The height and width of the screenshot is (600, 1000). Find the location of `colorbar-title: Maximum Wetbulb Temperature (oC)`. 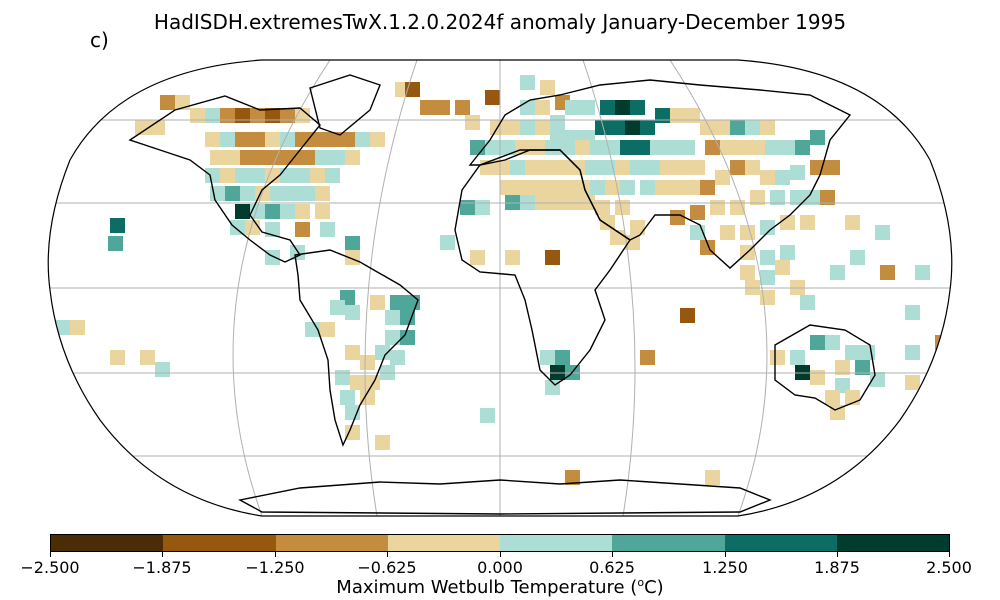

colorbar-title: Maximum Wetbulb Temperature (oC) is located at coordinates (500, 587).